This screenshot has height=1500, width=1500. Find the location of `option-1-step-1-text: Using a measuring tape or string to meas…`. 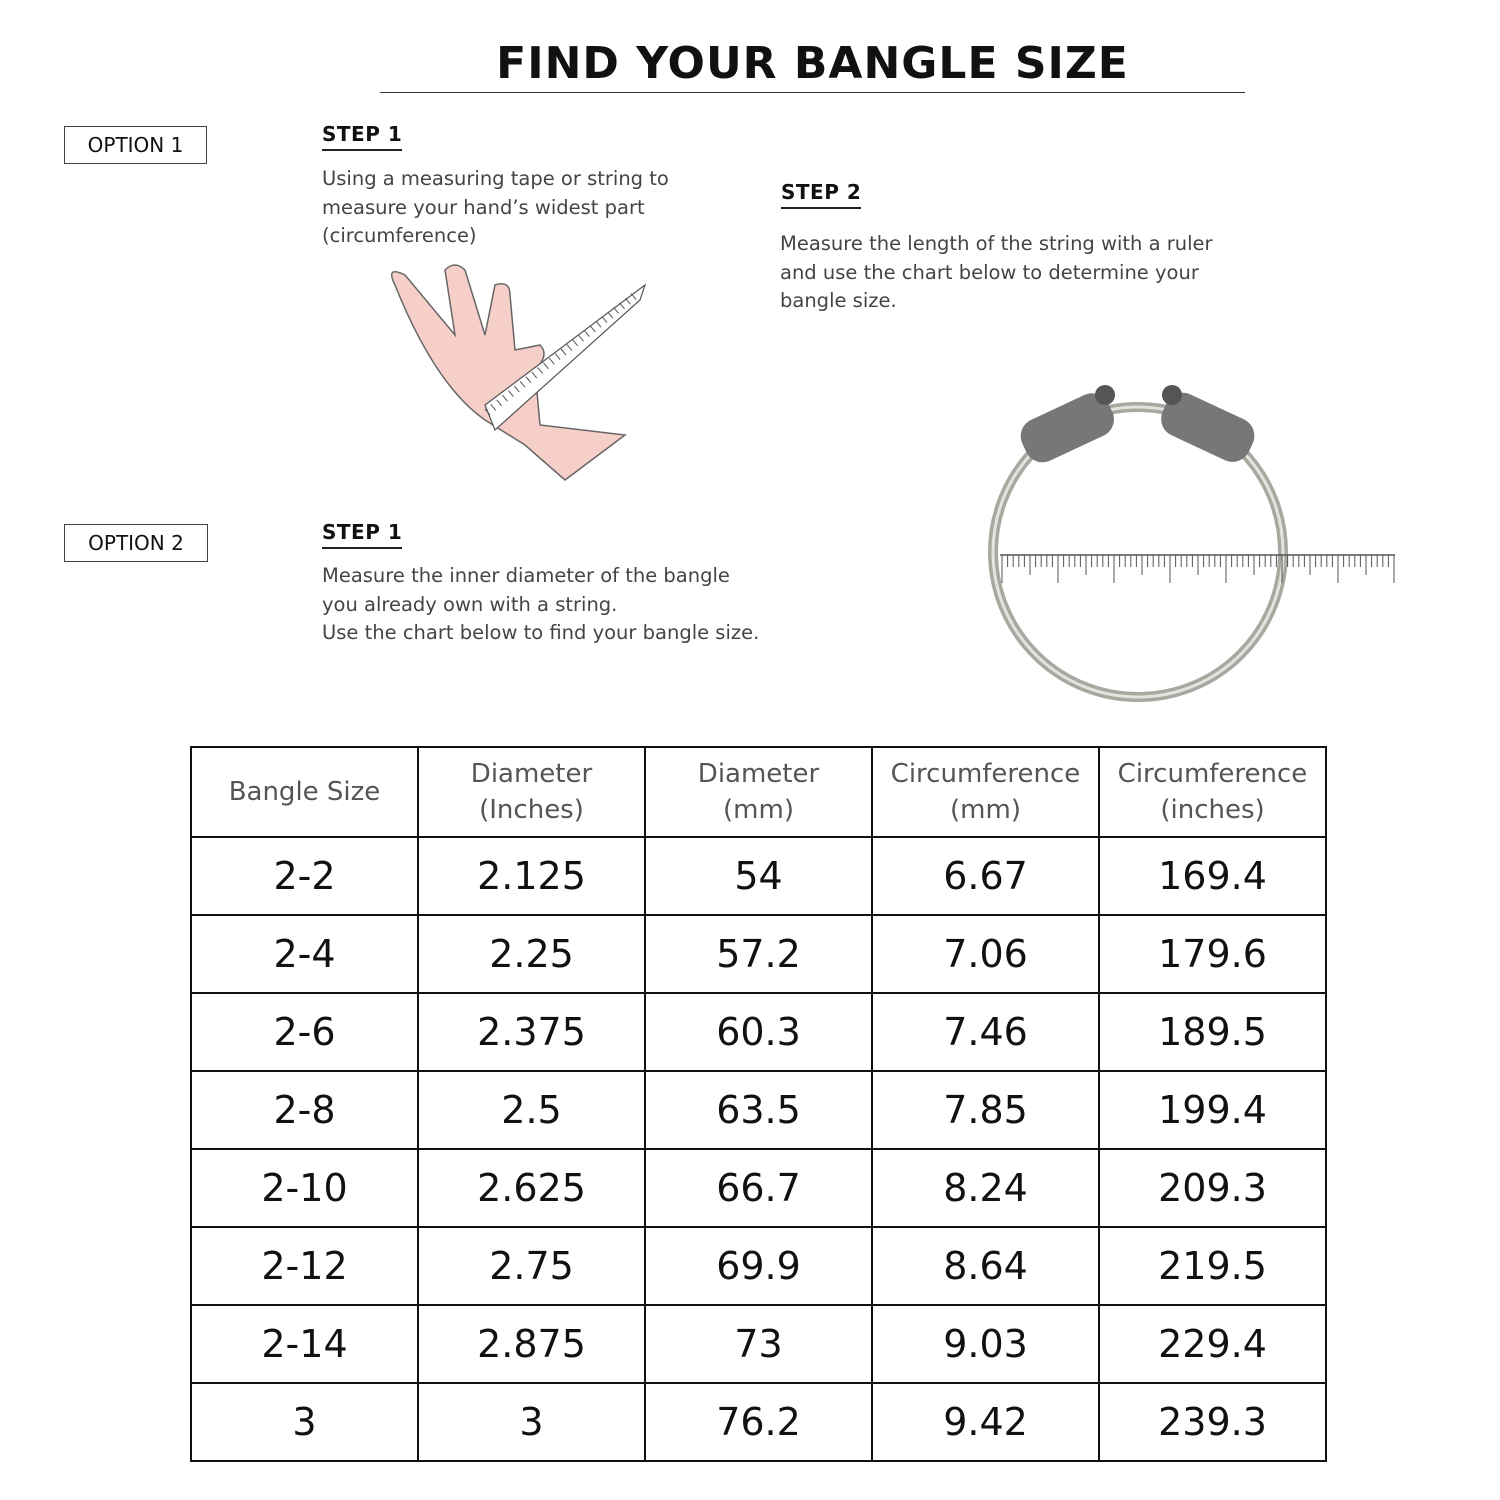

option-1-step-1-text: Using a measuring tape or string to meas… is located at coordinates (495, 207).